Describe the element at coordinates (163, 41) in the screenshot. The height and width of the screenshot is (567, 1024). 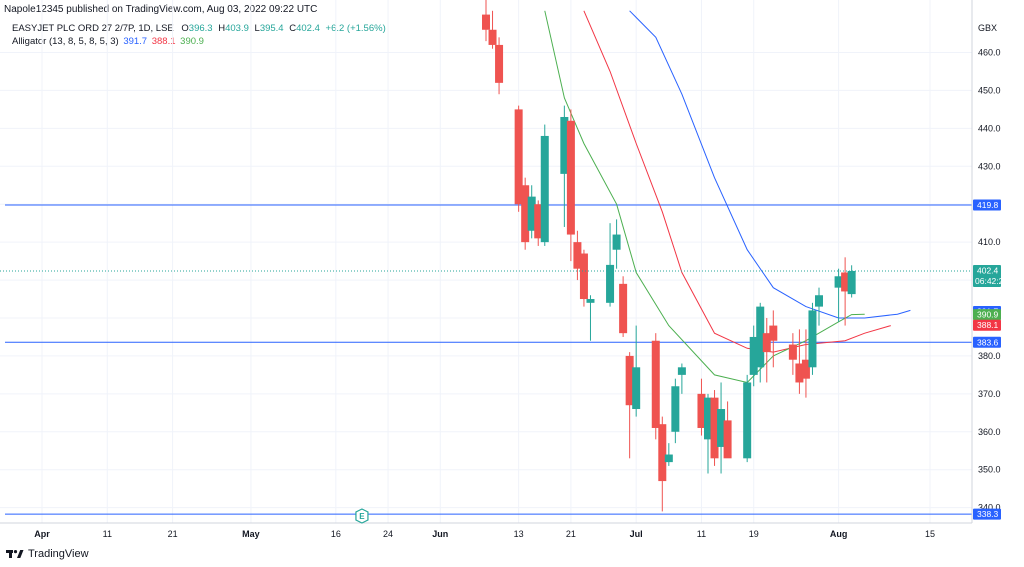
I see `teeth-value: 388.1` at that location.